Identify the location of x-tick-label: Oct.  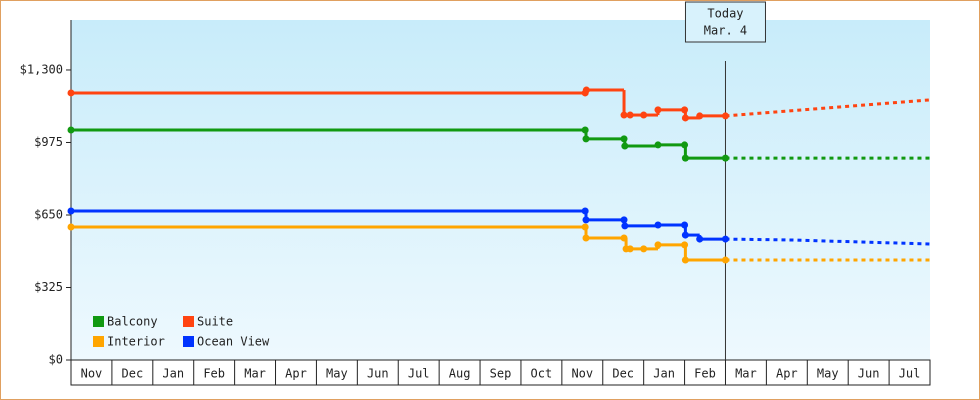
(542, 374).